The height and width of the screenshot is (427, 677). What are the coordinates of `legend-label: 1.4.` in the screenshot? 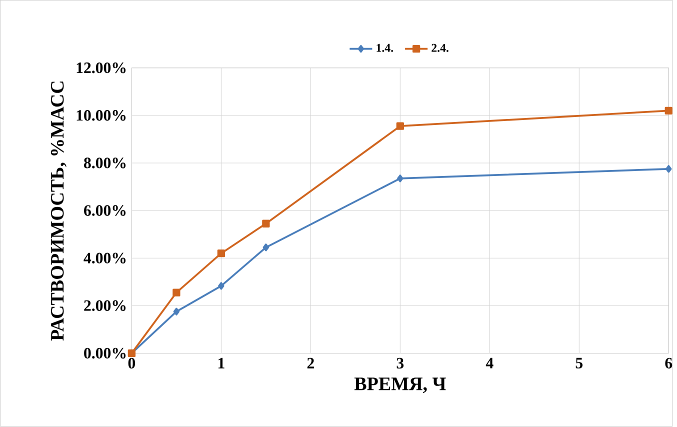 It's located at (385, 48).